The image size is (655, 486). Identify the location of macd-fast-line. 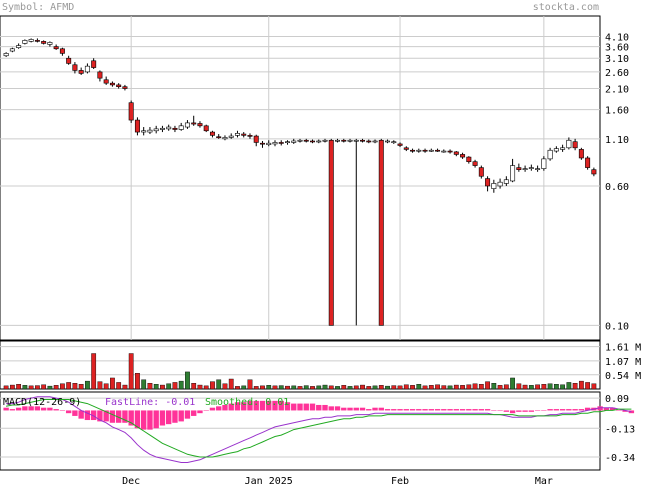
(319, 429).